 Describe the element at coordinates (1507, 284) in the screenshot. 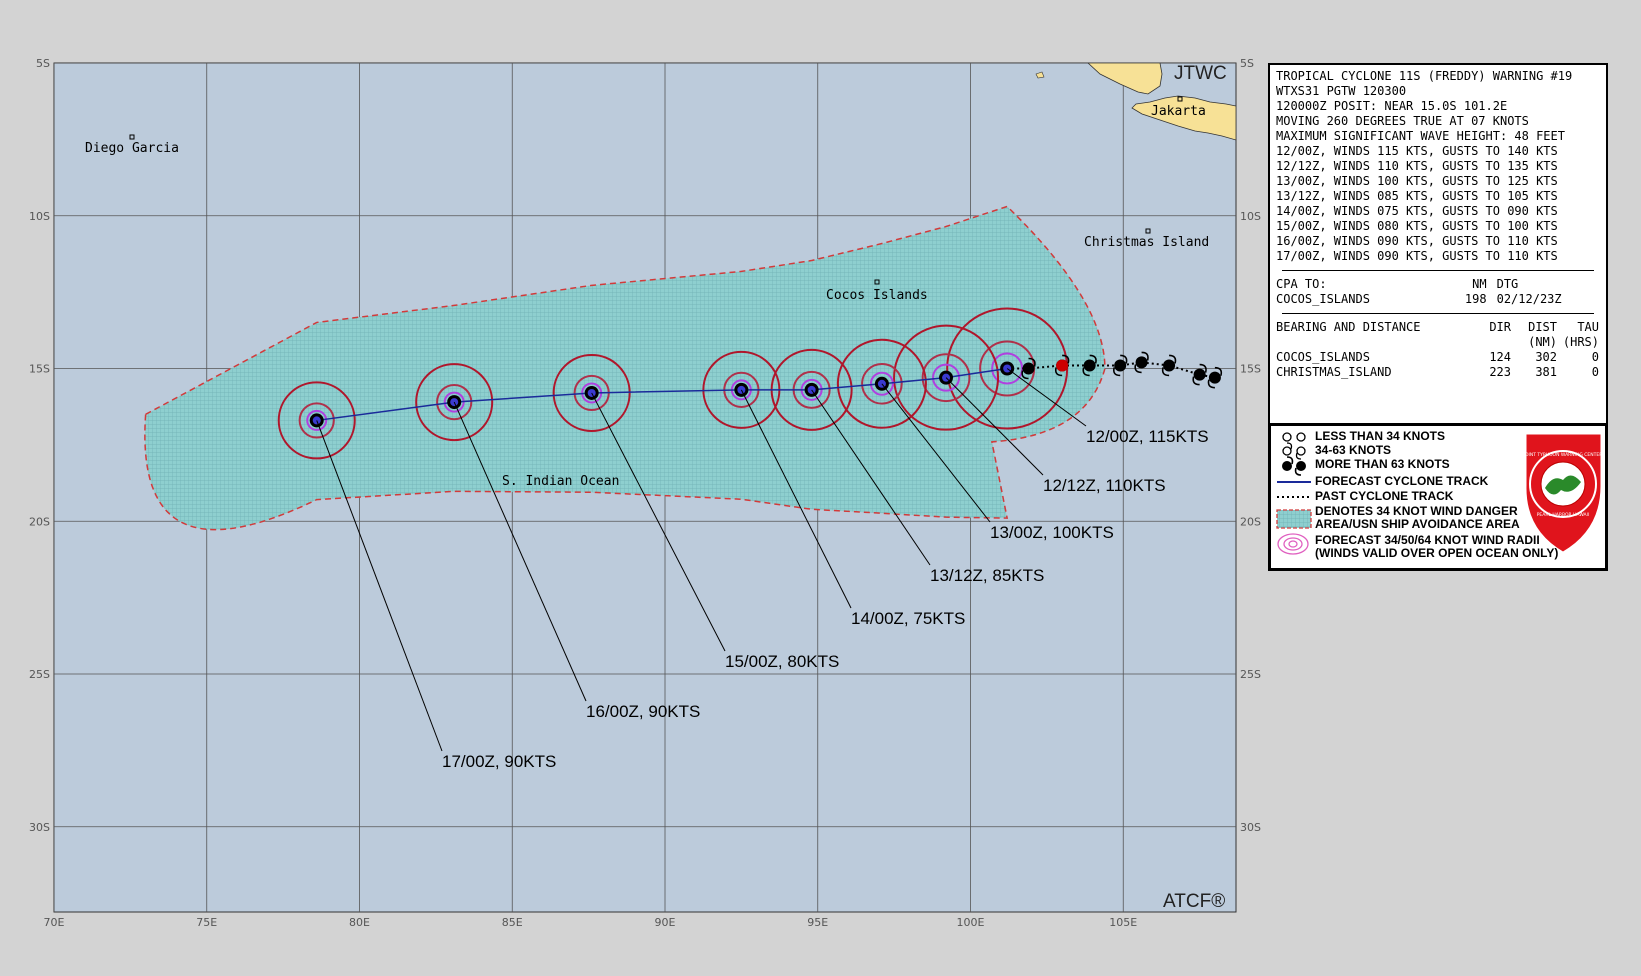

I see `cpa-col-dtg: DTG` at that location.